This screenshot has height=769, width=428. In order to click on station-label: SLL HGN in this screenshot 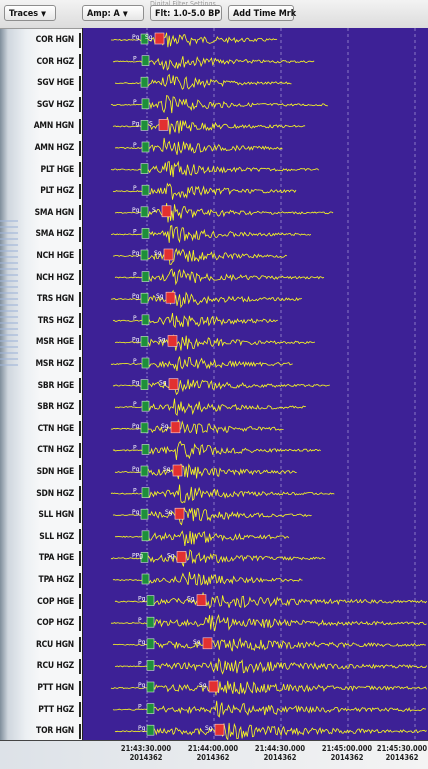, I will do `click(56, 515)`.